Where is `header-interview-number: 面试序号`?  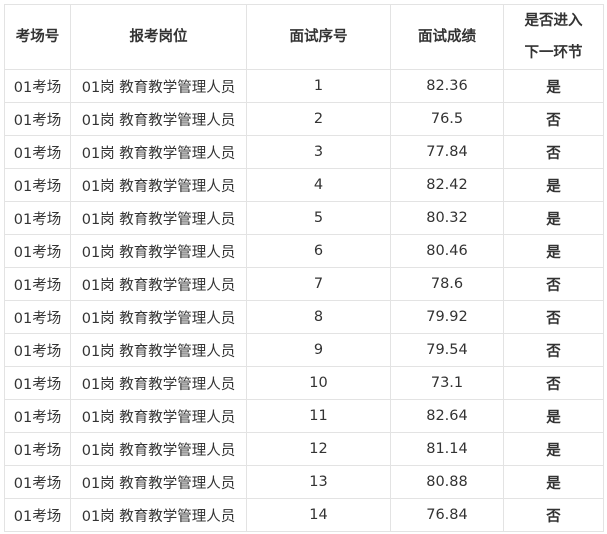
header-interview-number: 面试序号 is located at coordinates (318, 37).